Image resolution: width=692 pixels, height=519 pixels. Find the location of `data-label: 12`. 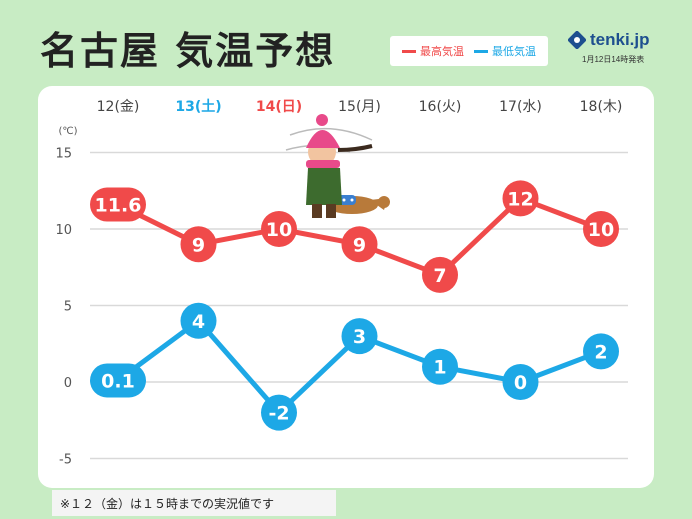

data-label: 12 is located at coordinates (520, 199).